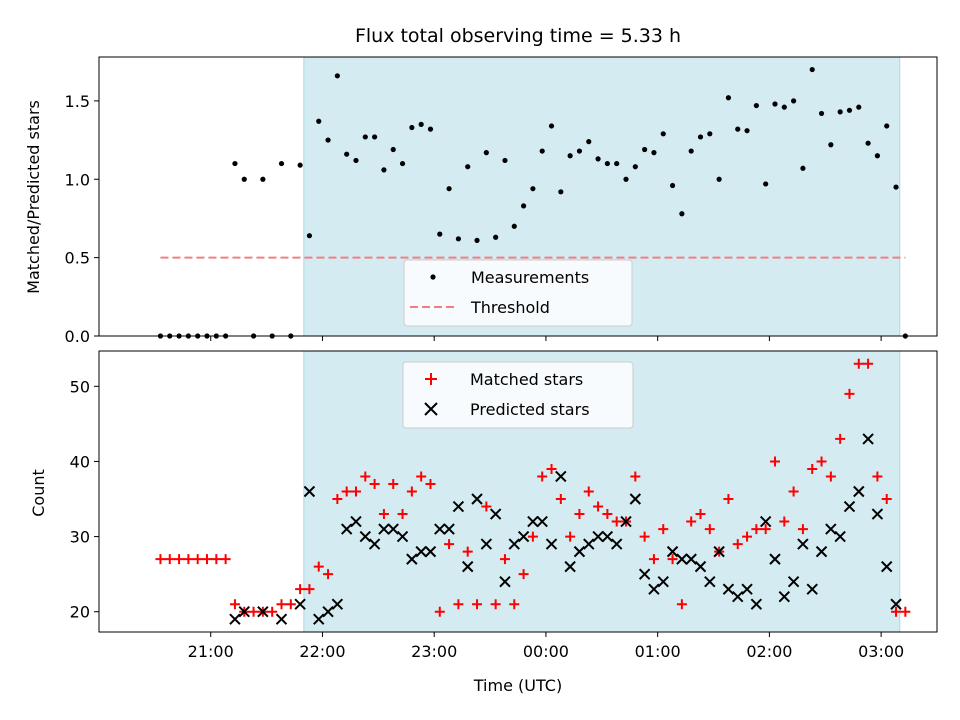 Image resolution: width=960 pixels, height=720 pixels. I want to click on x-tick-label: 23:00, so click(434, 651).